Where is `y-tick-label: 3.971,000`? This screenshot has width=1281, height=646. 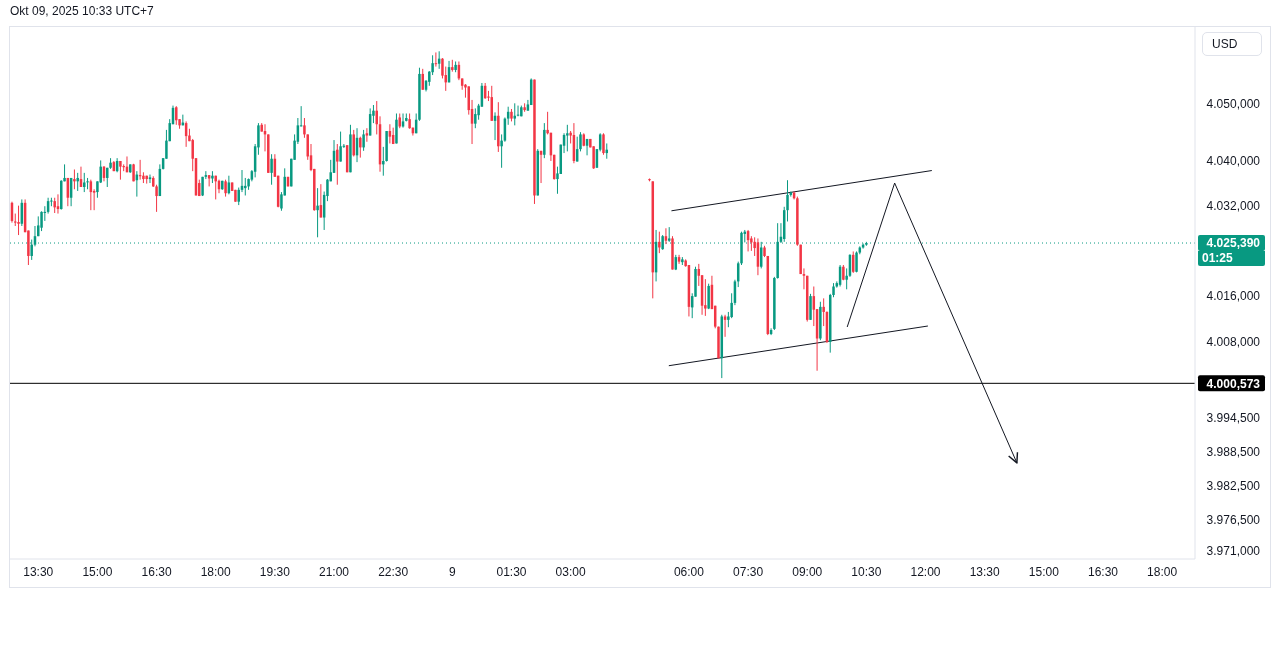
y-tick-label: 3.971,000 is located at coordinates (1233, 550).